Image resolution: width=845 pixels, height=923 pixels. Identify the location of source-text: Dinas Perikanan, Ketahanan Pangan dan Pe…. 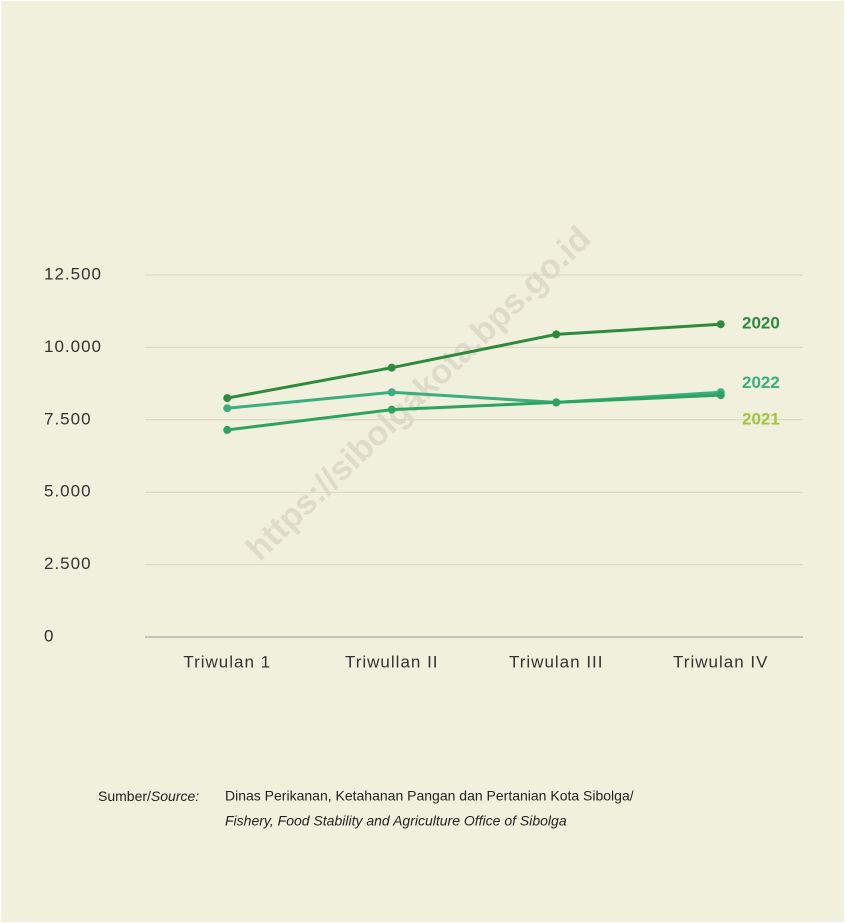
(429, 796).